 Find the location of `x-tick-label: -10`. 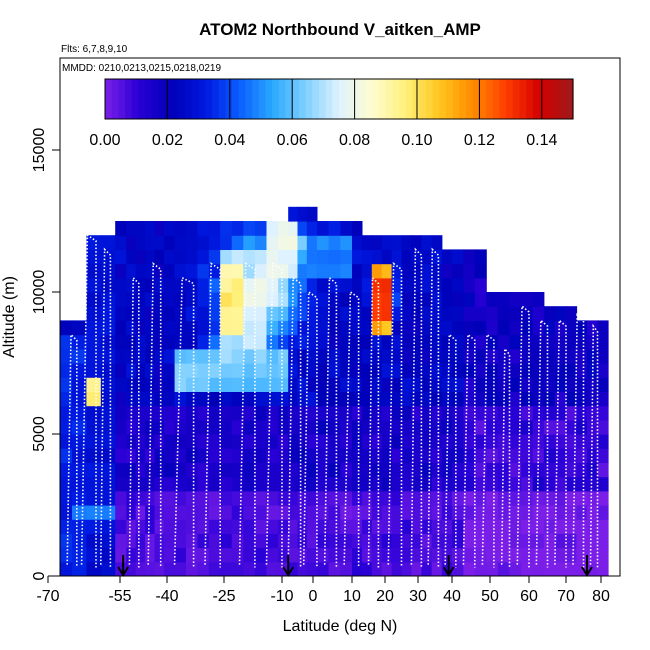

x-tick-label: -10 is located at coordinates (281, 596).